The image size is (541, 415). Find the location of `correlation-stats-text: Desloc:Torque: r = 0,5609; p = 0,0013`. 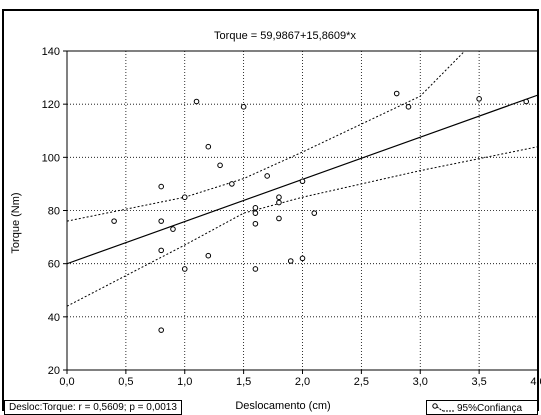

correlation-stats-text: Desloc:Torque: r = 0,5609; p = 0,0013 is located at coordinates (93, 407).